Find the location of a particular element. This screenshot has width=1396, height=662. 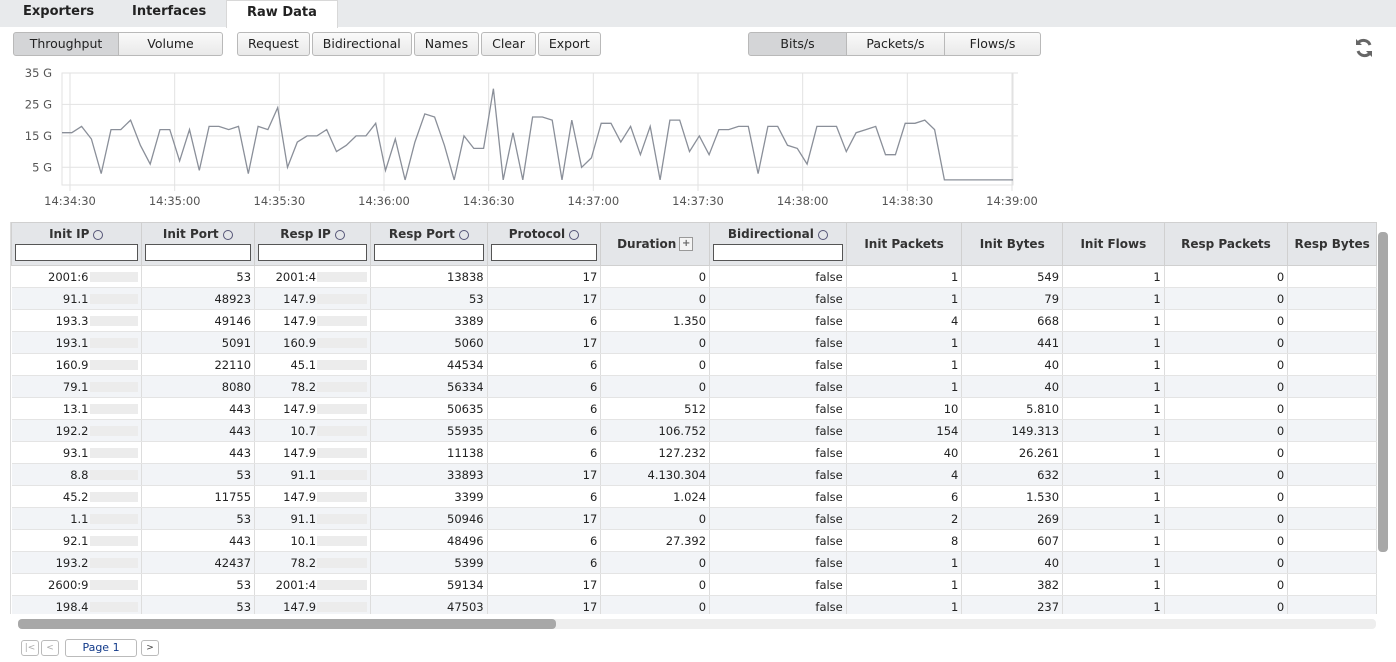

column-header: Resp IP is located at coordinates (313, 244).